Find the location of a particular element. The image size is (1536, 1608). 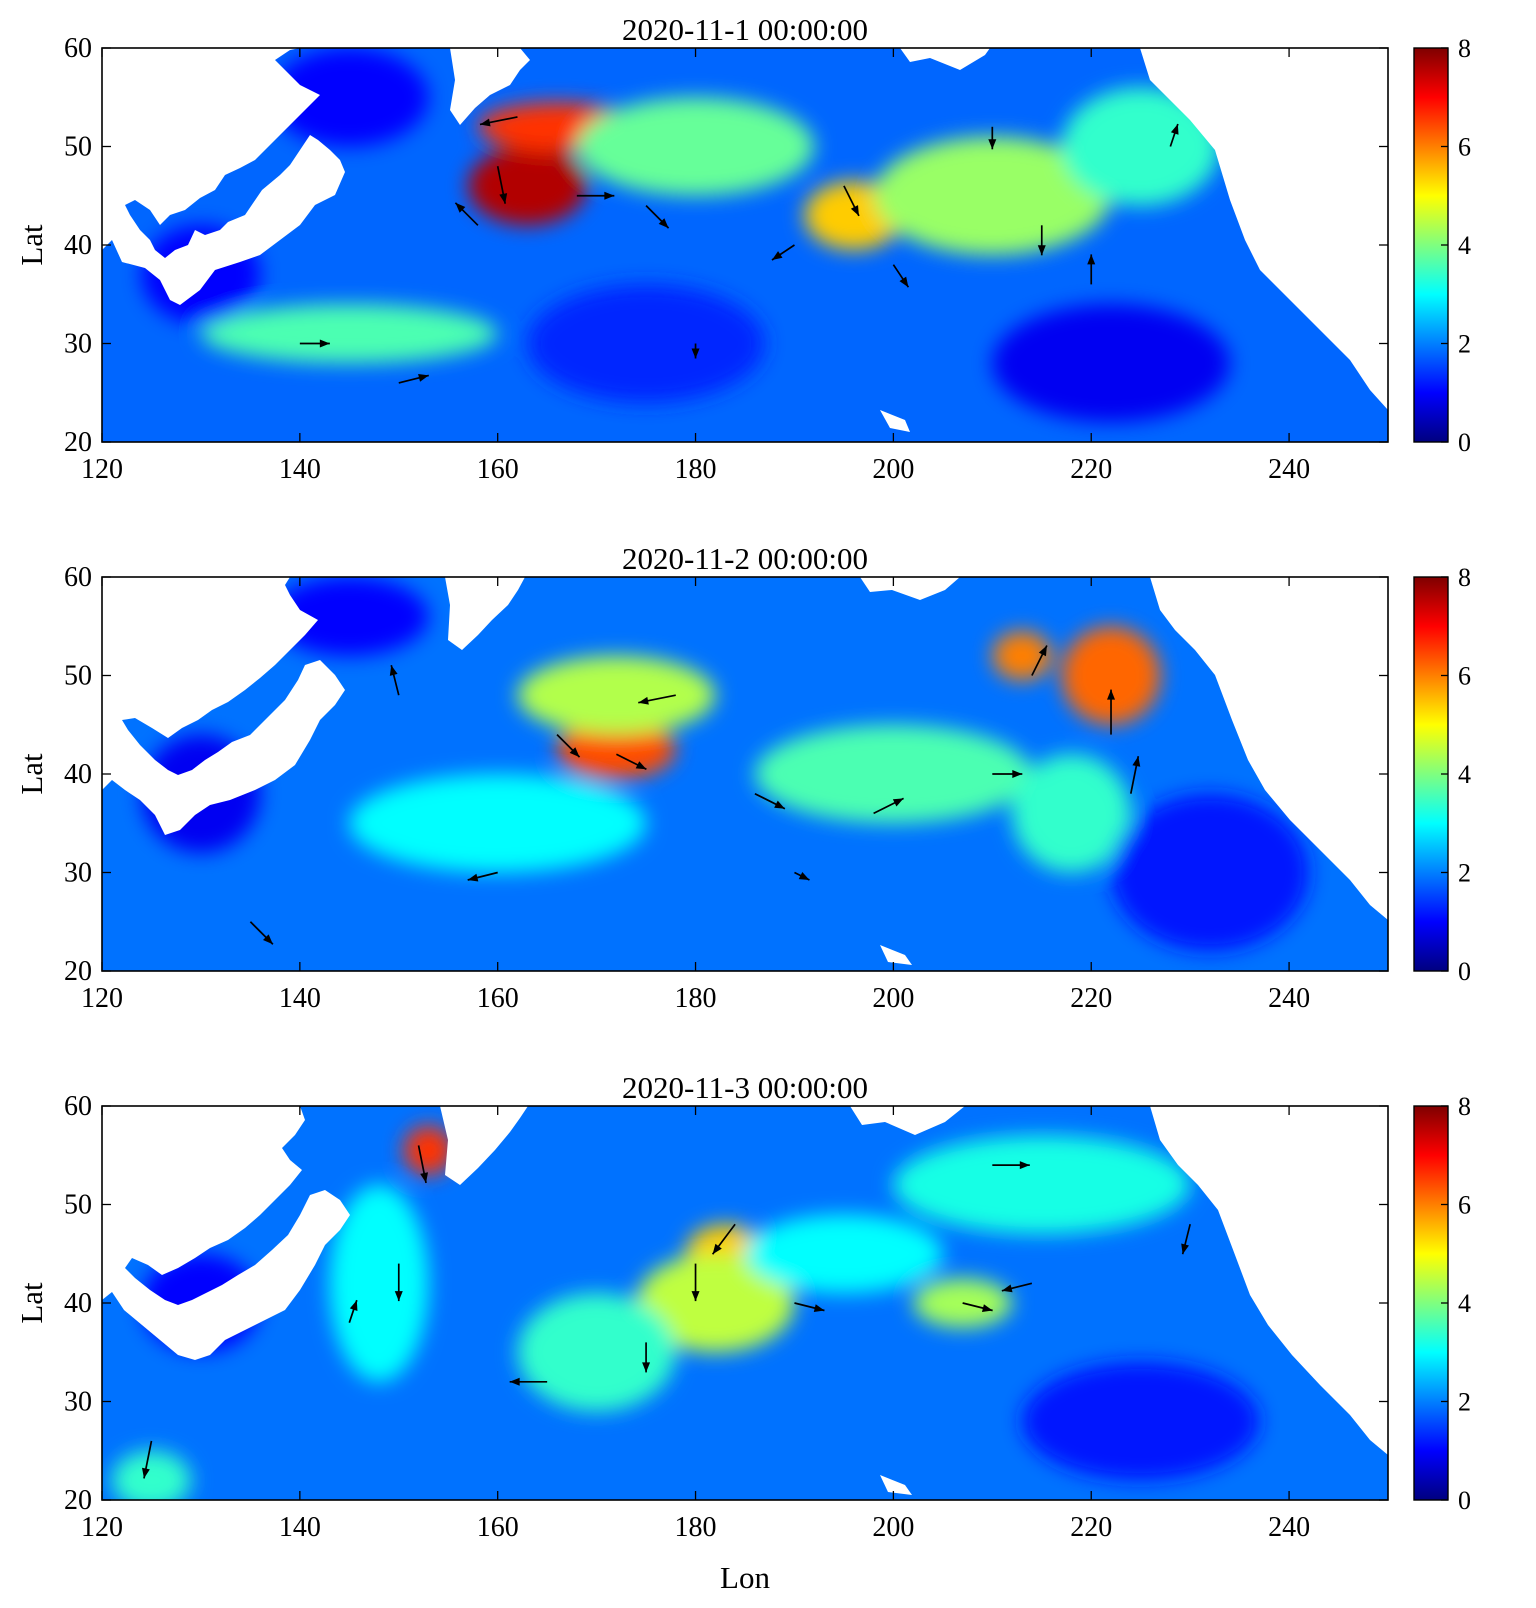

panel-1-y-axis-label: Lat is located at coordinates (31, 245).